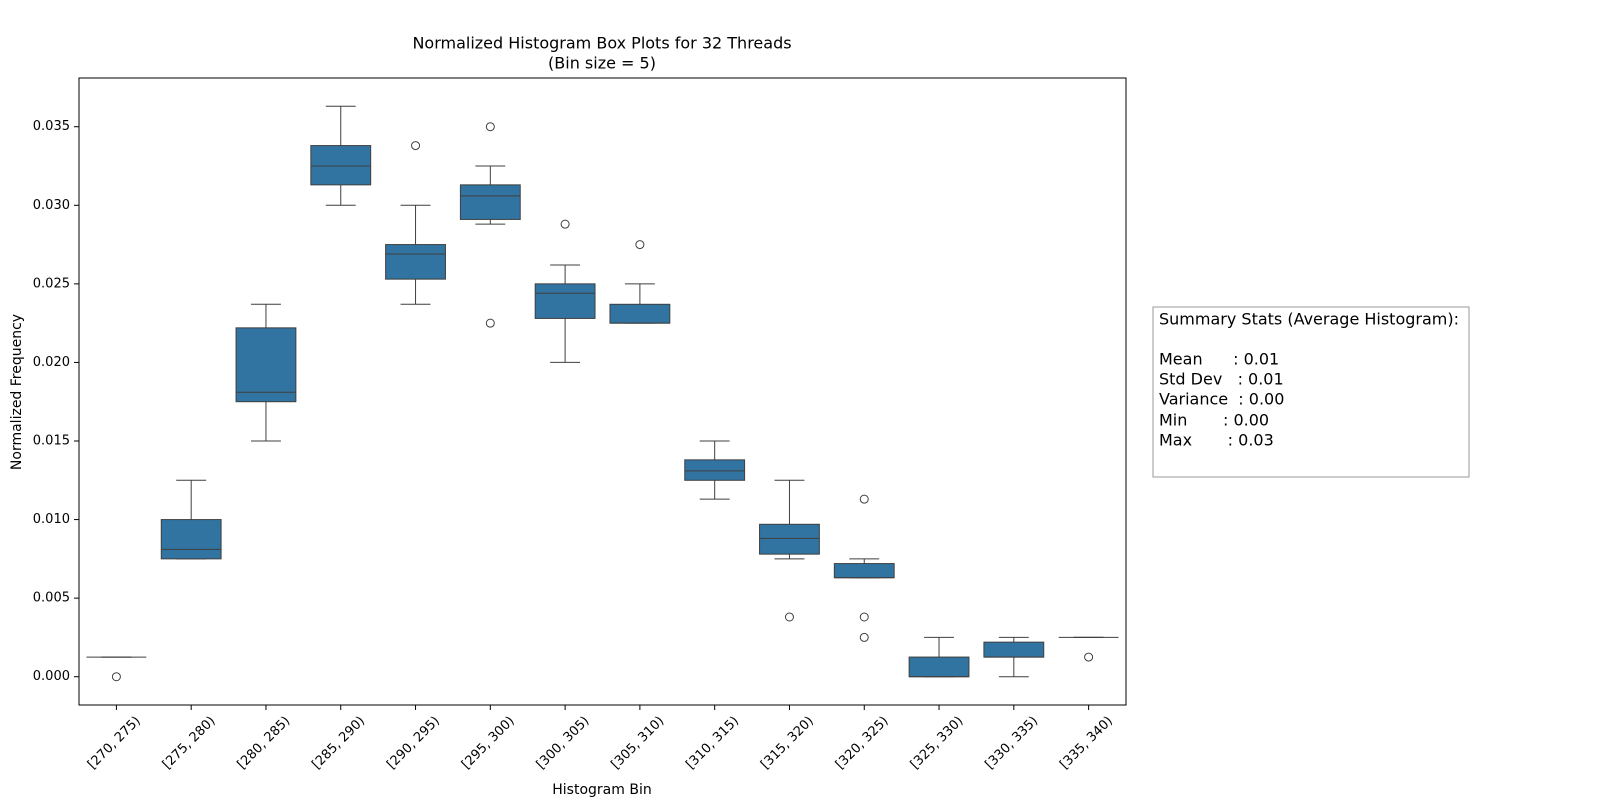 The height and width of the screenshot is (800, 1600). Describe the element at coordinates (51, 441) in the screenshot. I see `y-tick-label: 0.015` at that location.